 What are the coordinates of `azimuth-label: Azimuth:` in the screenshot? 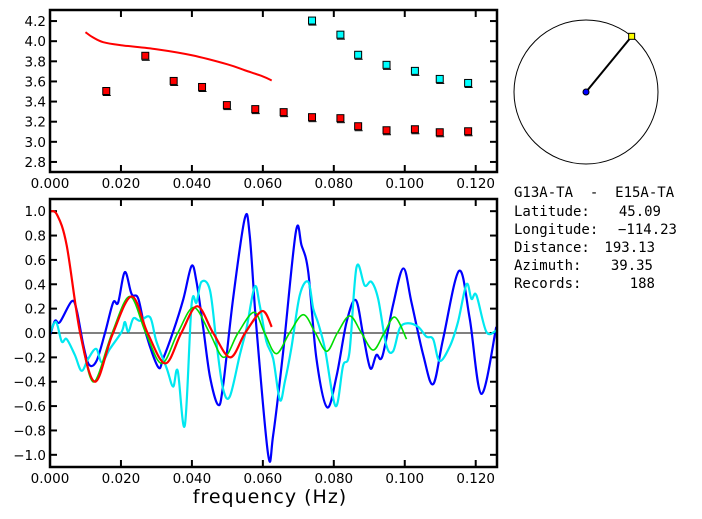 It's located at (547, 266).